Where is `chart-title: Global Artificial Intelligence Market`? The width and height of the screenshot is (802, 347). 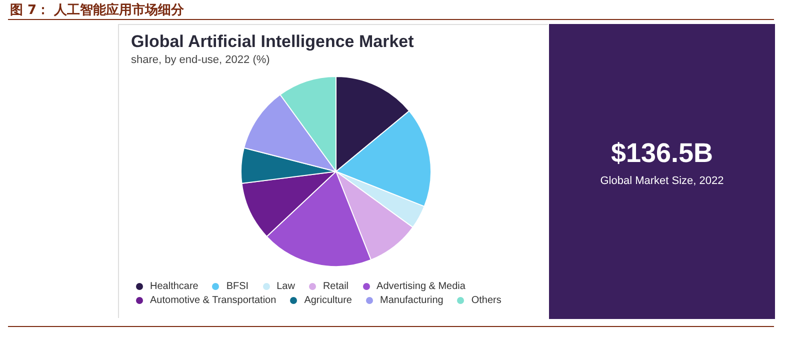 chart-title: Global Artificial Intelligence Market is located at coordinates (272, 41).